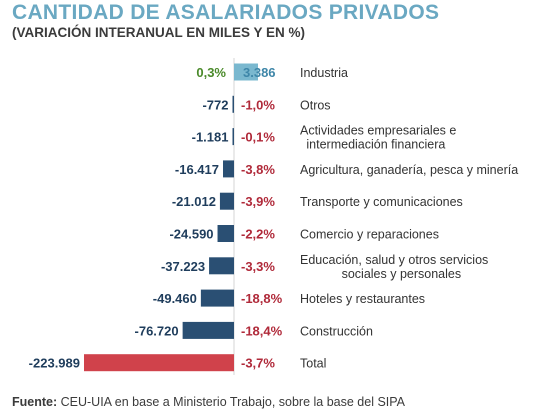 This screenshot has width=545, height=416. What do you see at coordinates (175, 298) in the screenshot?
I see `value-label-8: -49.460` at bounding box center [175, 298].